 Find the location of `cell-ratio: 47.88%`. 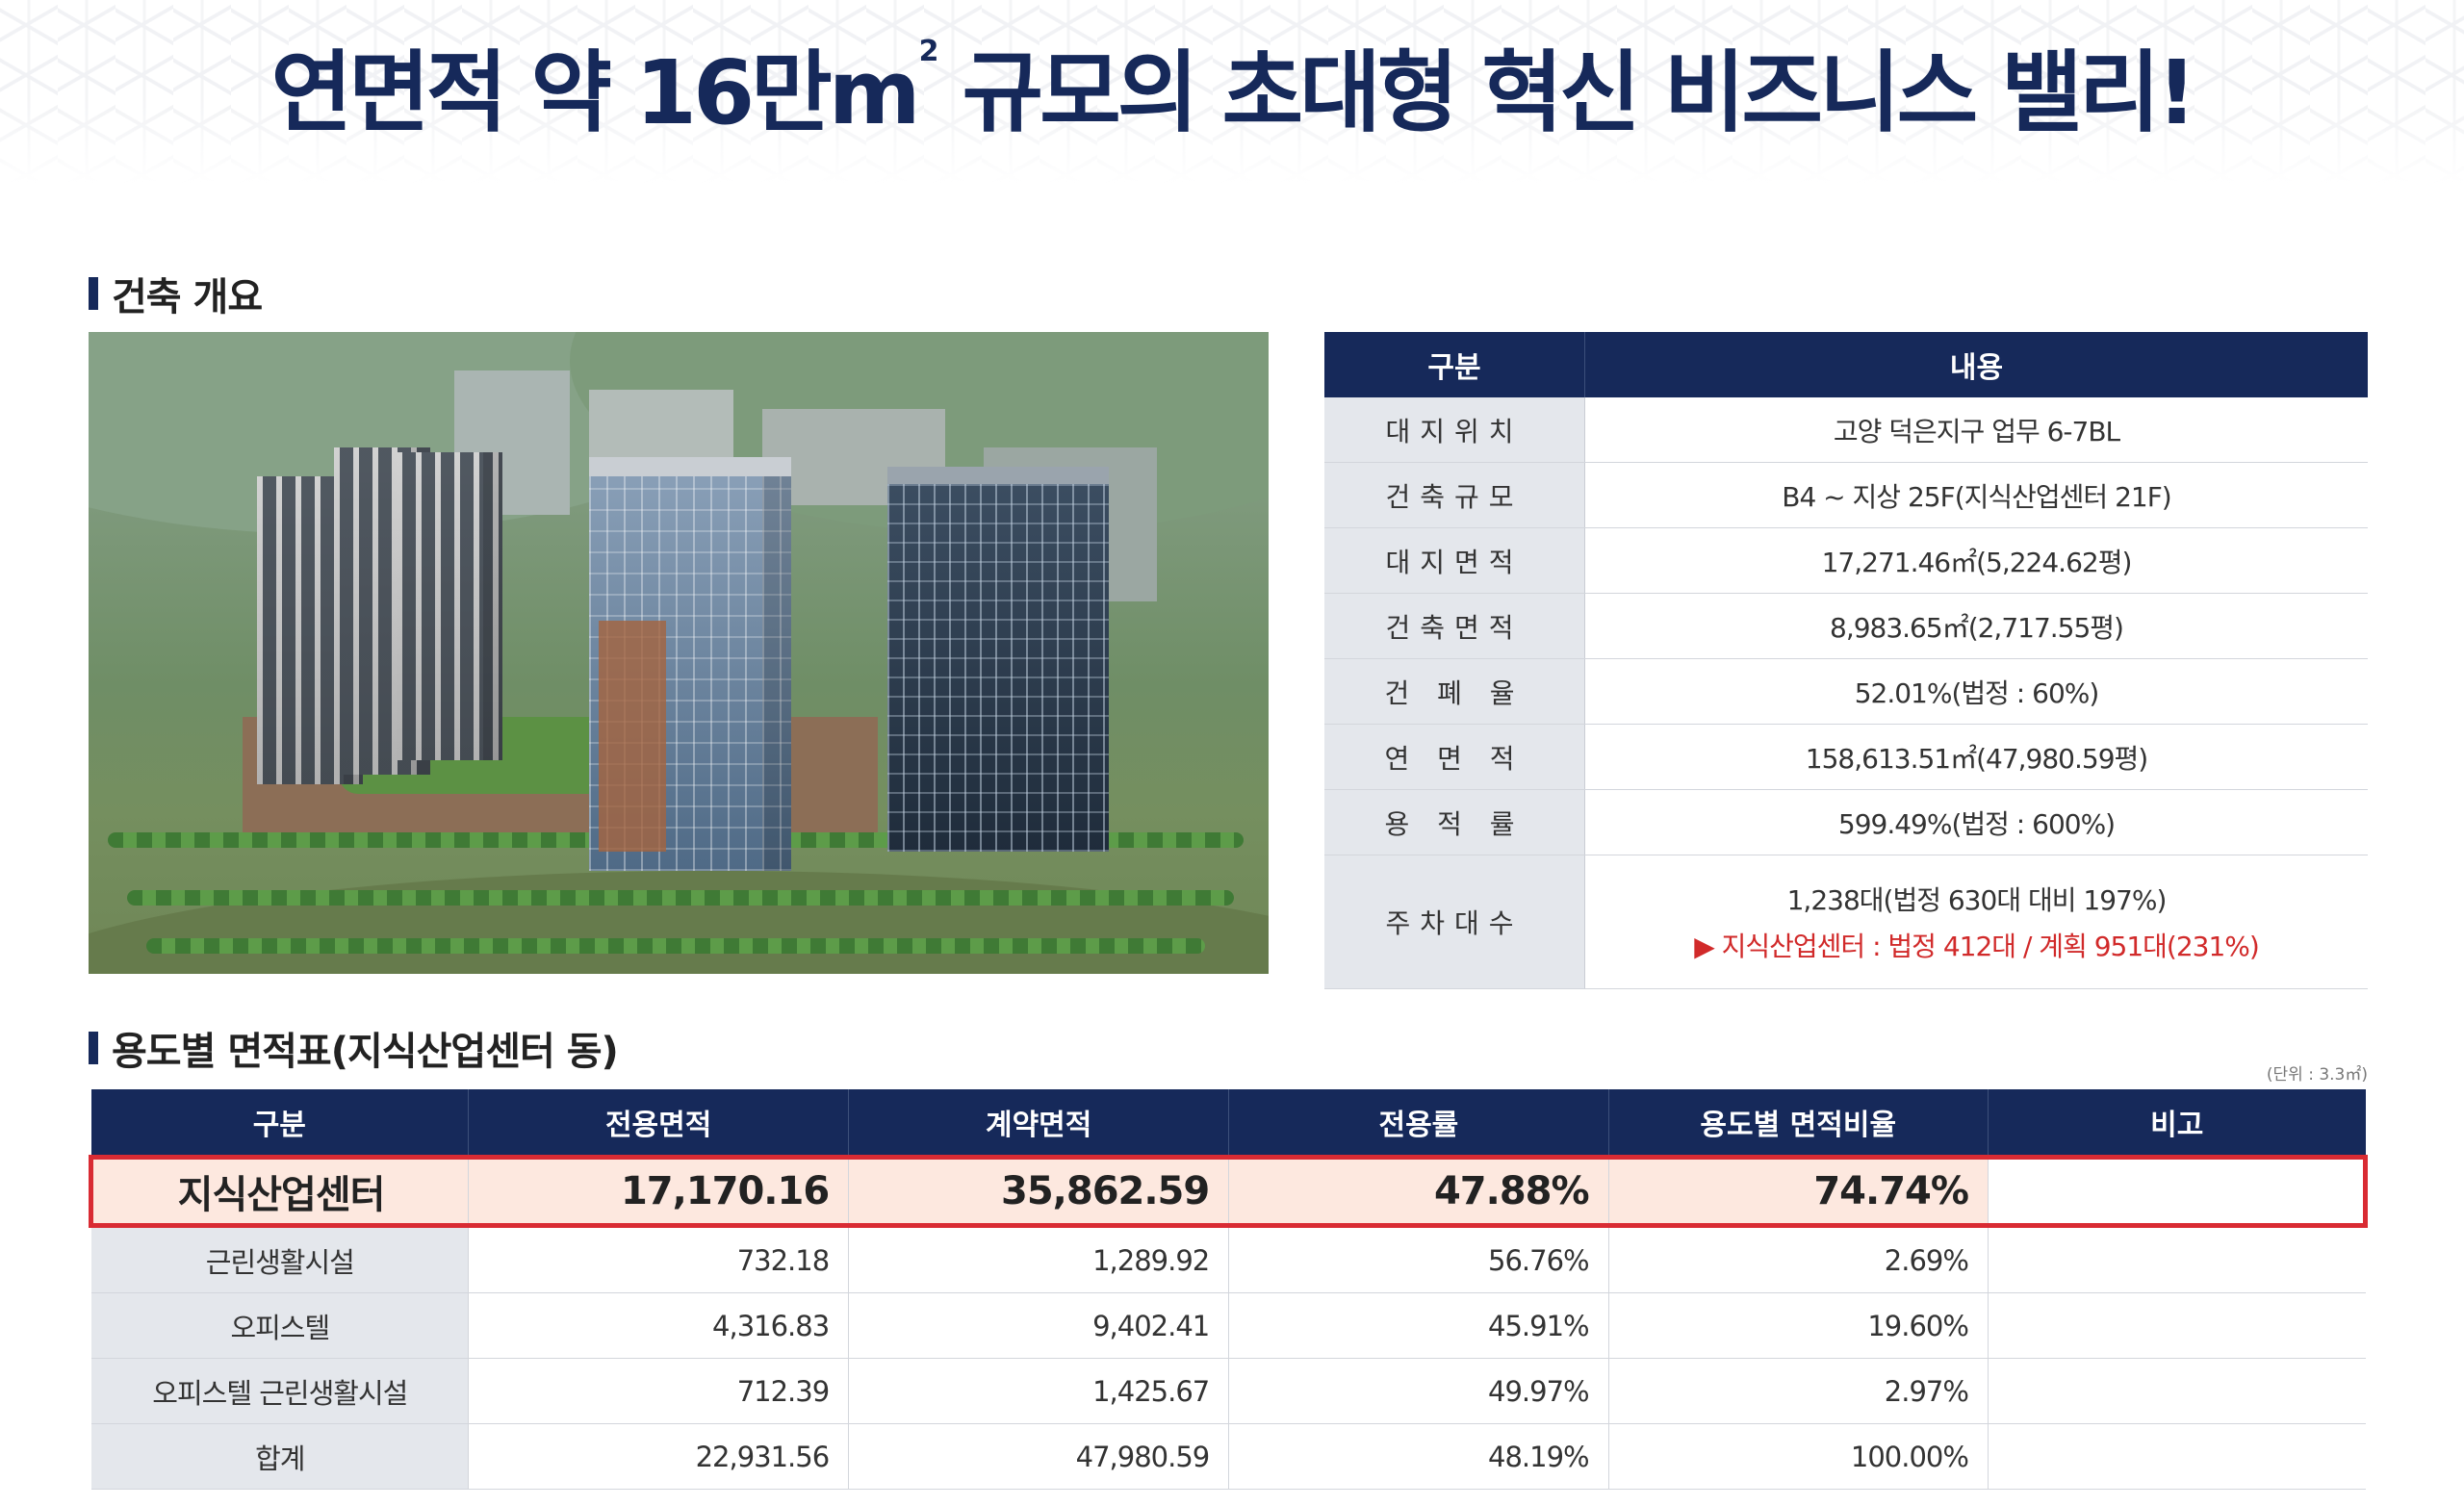

cell-ratio: 47.88% is located at coordinates (1418, 1191).